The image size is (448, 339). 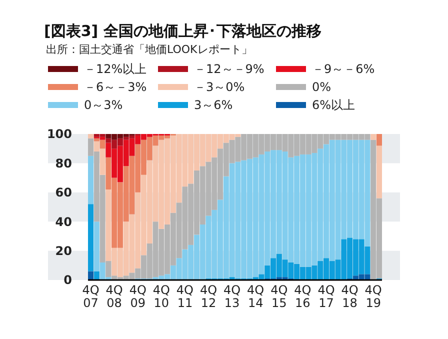 What do you see at coordinates (183, 31) in the screenshot?
I see `chart-title: [図表3] 全国の地価上昇･下落地区の推移` at bounding box center [183, 31].